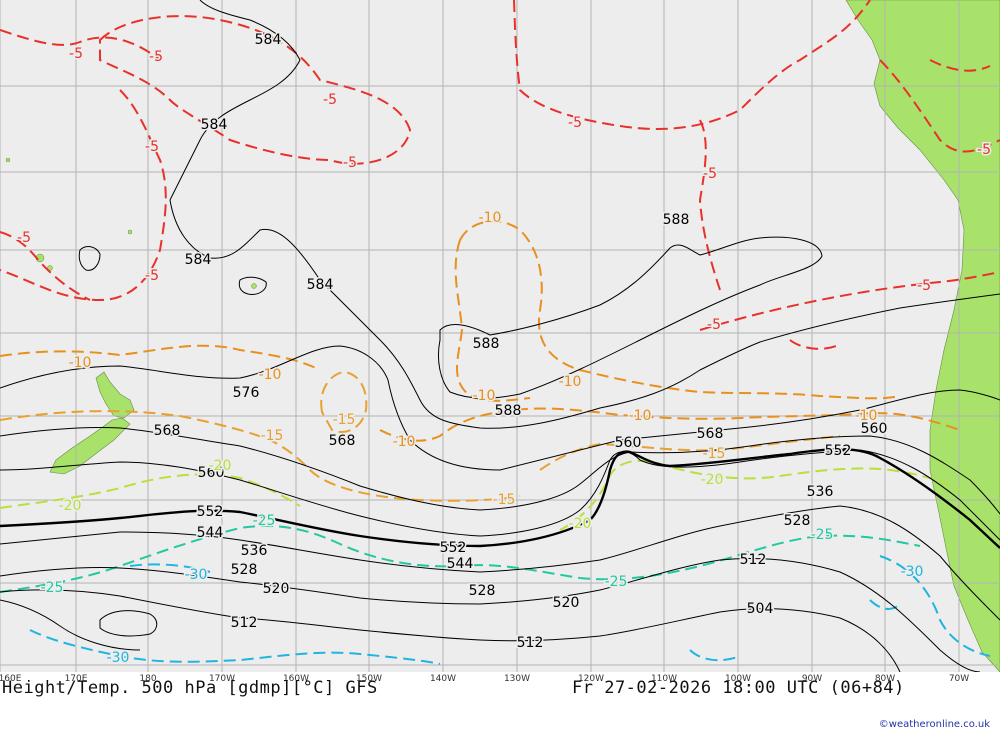  I want to click on height-contour-label: 576, so click(246, 393).